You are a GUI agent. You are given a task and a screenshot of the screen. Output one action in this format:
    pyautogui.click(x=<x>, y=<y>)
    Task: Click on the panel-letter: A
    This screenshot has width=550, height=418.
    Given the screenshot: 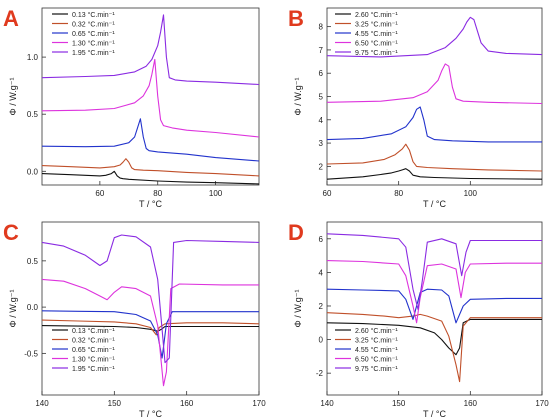 What is the action you would take?
    pyautogui.click(x=11, y=18)
    